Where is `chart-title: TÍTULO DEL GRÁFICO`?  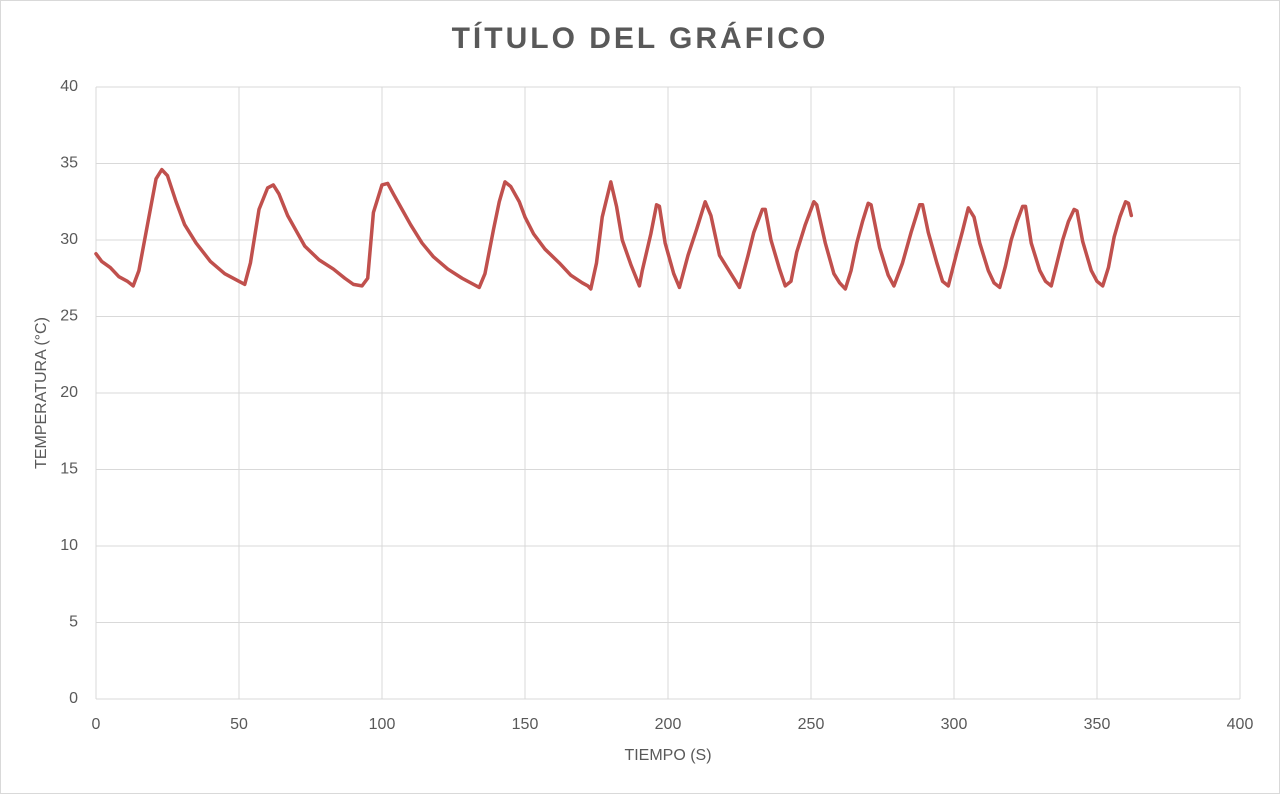
chart-title: TÍTULO DEL GRÁFICO is located at coordinates (640, 38).